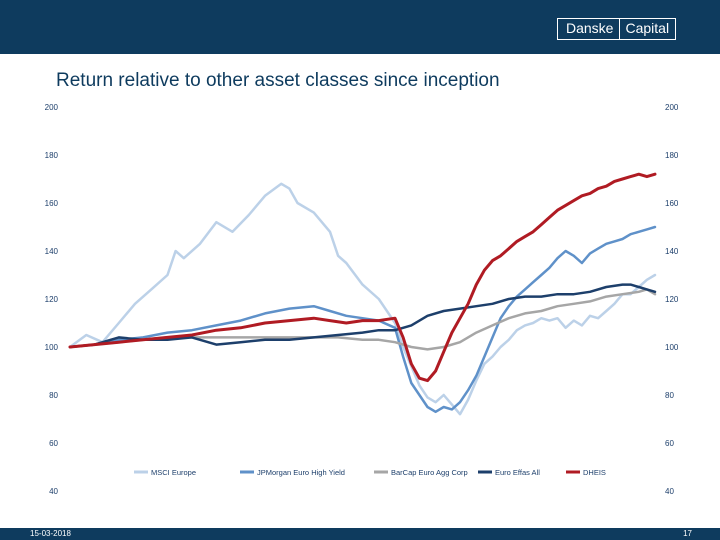 This screenshot has width=720, height=540. I want to click on company-logo: Danske Capital, so click(617, 29).